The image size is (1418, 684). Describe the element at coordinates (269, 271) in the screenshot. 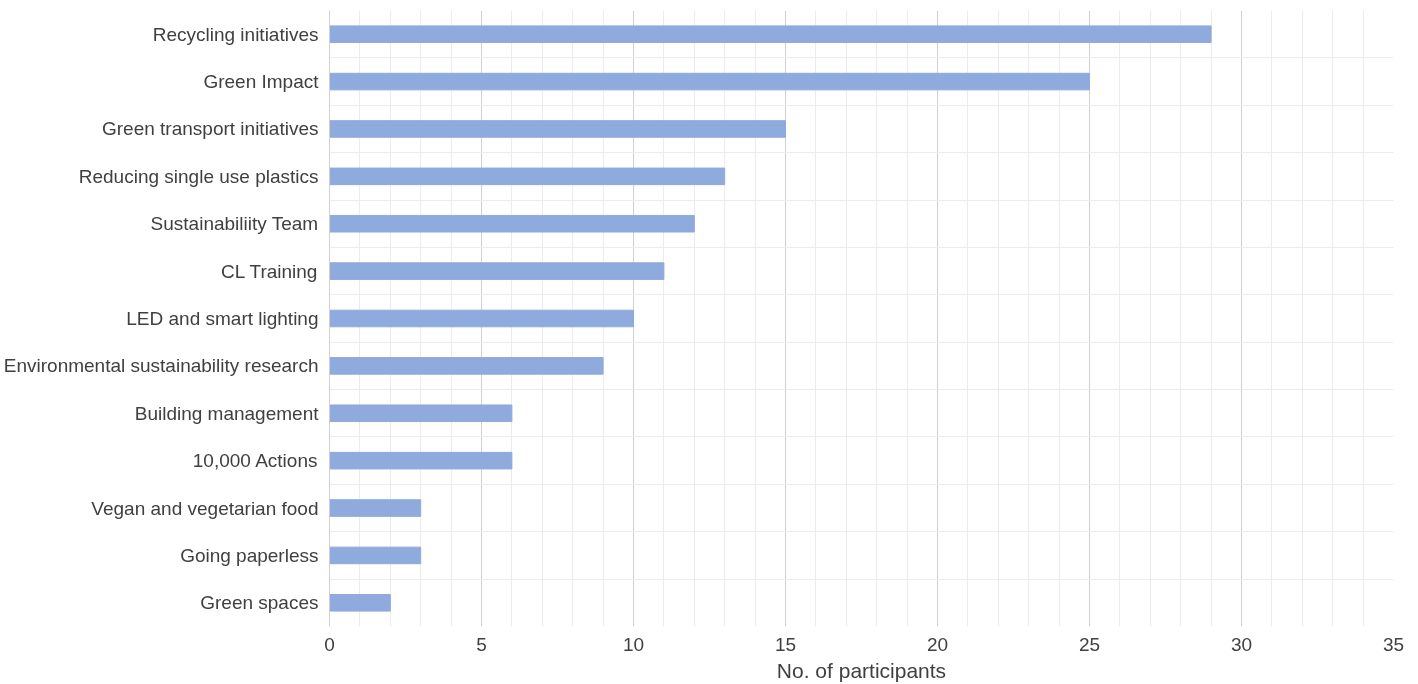

I see `y-tick-label: CL Training` at that location.